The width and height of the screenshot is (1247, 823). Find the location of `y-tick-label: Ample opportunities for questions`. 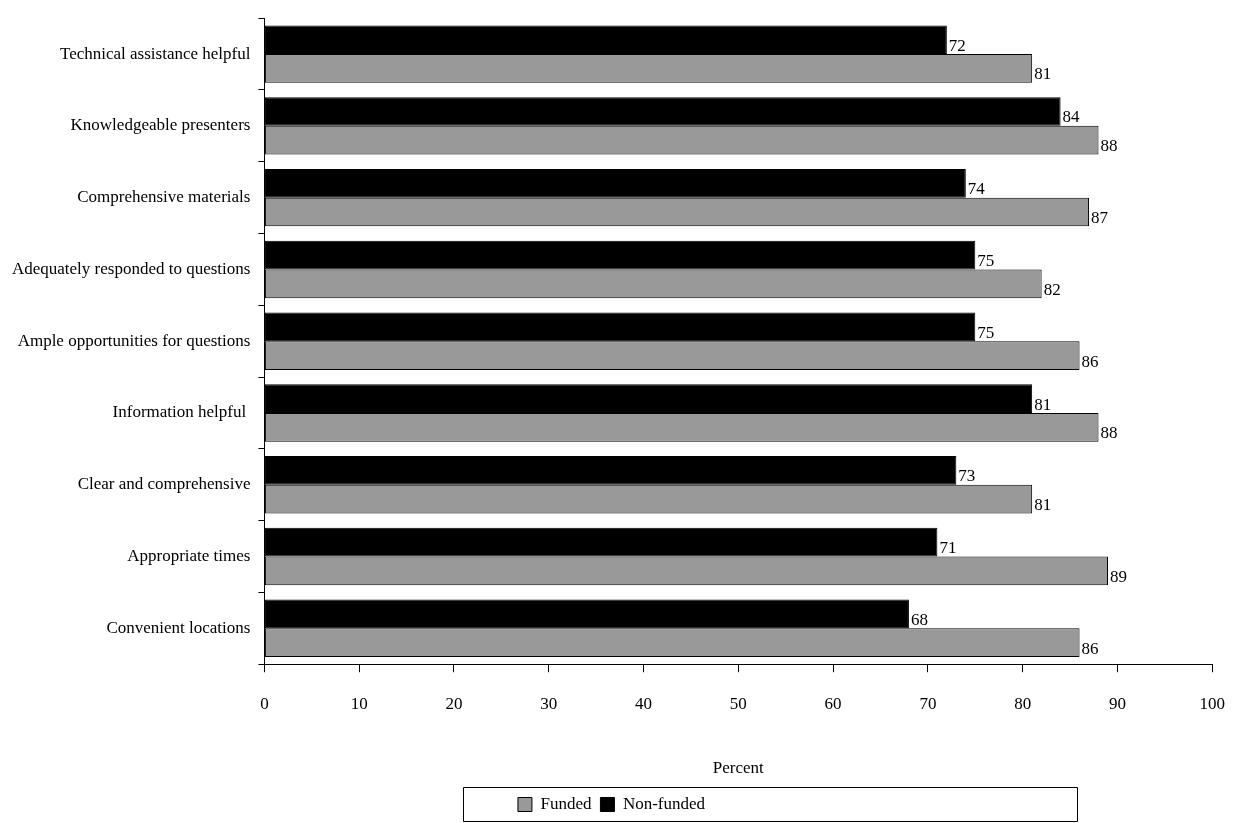

y-tick-label: Ample opportunities for questions is located at coordinates (134, 340).